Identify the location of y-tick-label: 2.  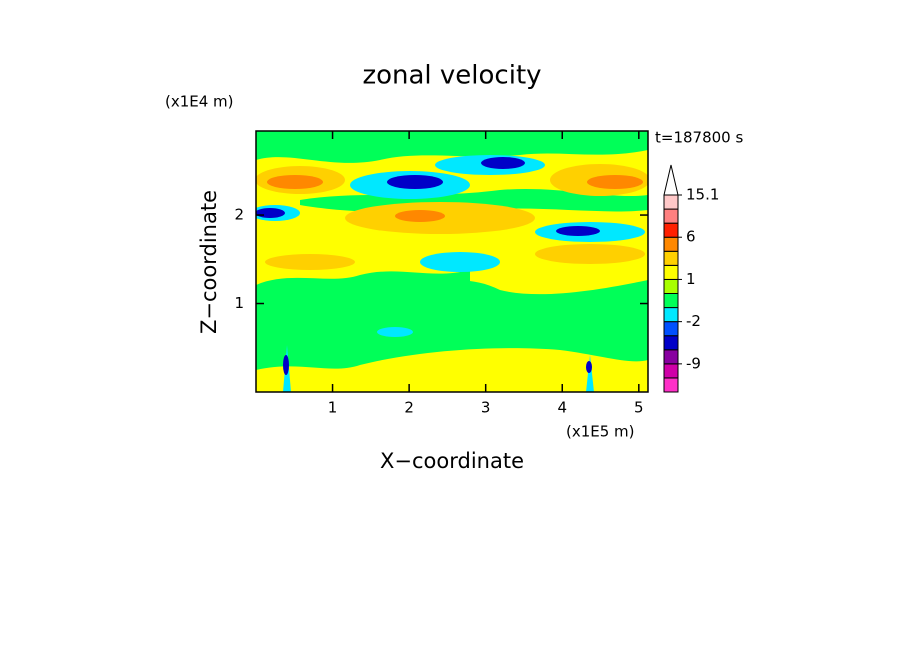
(239, 215).